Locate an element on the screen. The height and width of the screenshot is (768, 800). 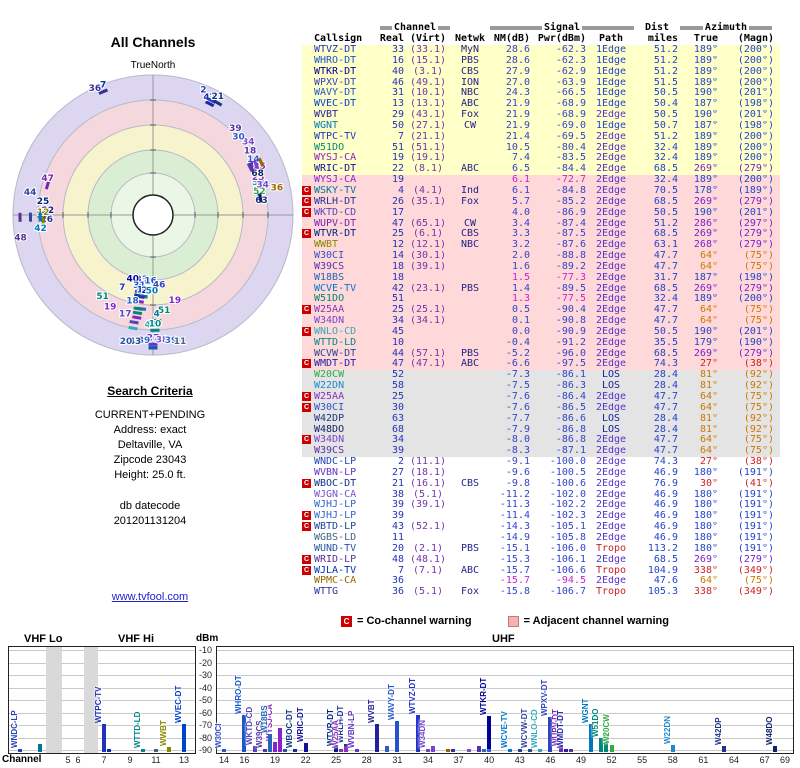
radar-channel-label: 40 is located at coordinates (132, 280).